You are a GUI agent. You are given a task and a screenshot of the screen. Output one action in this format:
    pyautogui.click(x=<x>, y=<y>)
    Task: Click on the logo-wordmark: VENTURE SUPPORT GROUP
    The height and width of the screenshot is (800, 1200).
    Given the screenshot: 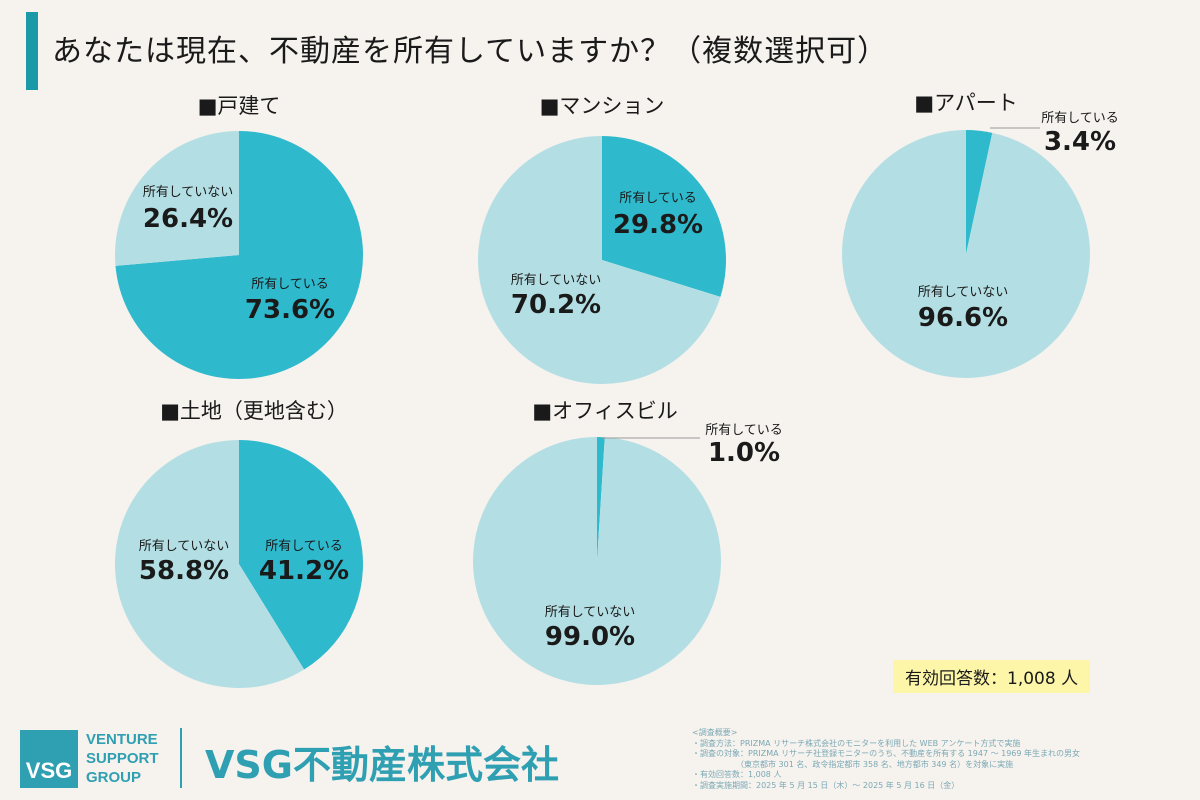 What is the action you would take?
    pyautogui.click(x=122, y=758)
    